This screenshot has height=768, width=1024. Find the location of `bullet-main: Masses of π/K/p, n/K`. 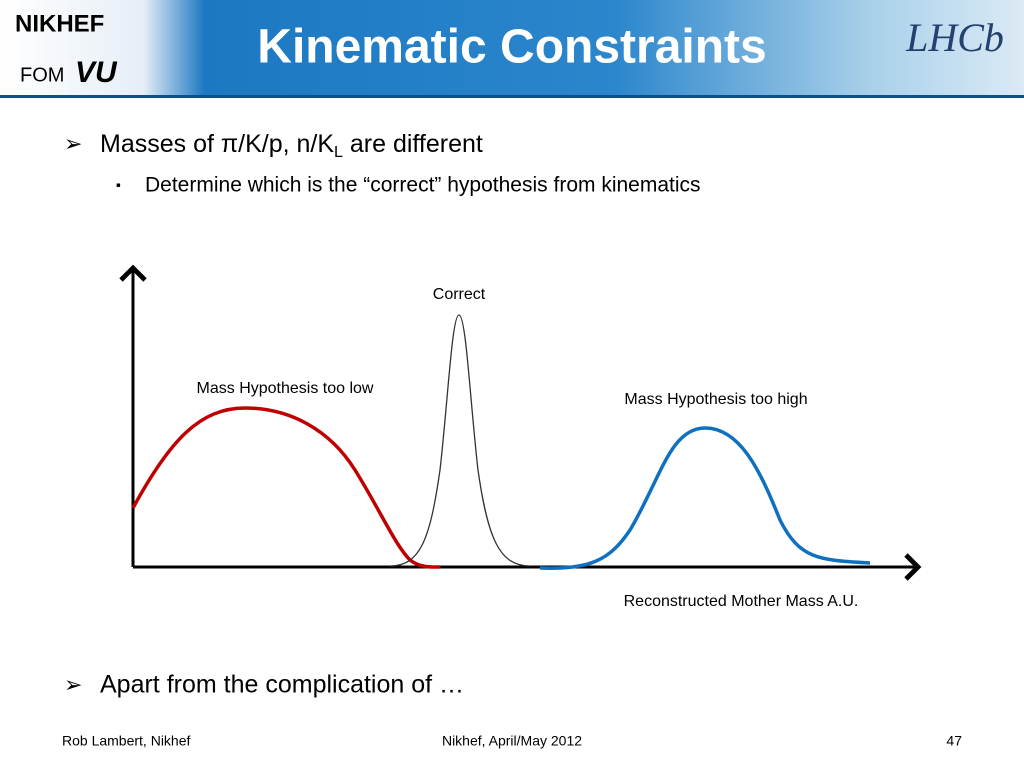

bullet-main: Masses of π/K/p, n/K is located at coordinates (217, 144).